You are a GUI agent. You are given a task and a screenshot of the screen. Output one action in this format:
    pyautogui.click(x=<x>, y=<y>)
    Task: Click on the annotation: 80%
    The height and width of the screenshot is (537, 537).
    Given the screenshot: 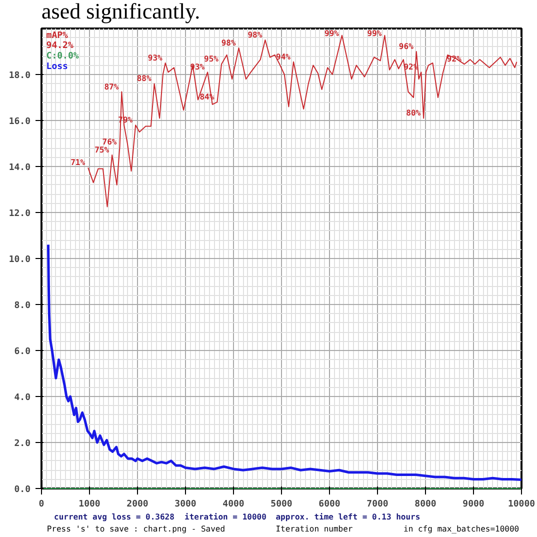 What is the action you would take?
    pyautogui.click(x=413, y=113)
    